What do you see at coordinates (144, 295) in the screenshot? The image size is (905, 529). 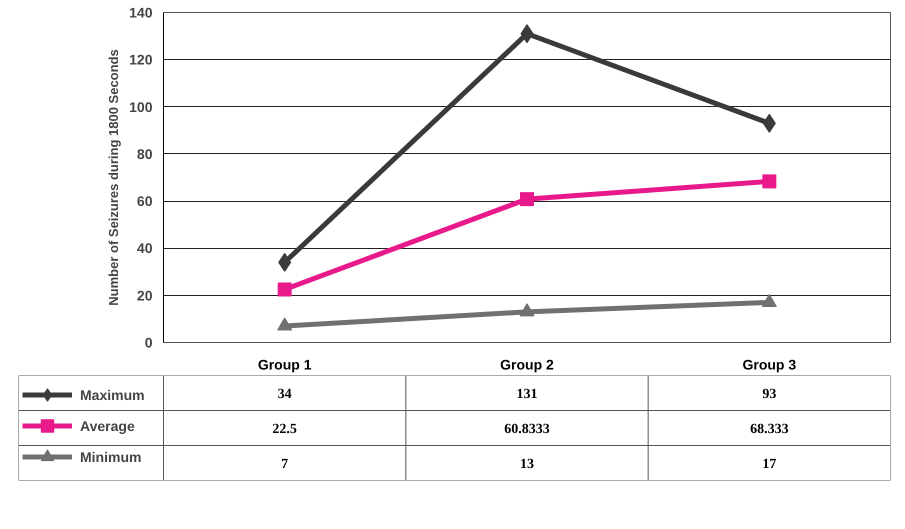 I see `y-tick-label: 20` at bounding box center [144, 295].